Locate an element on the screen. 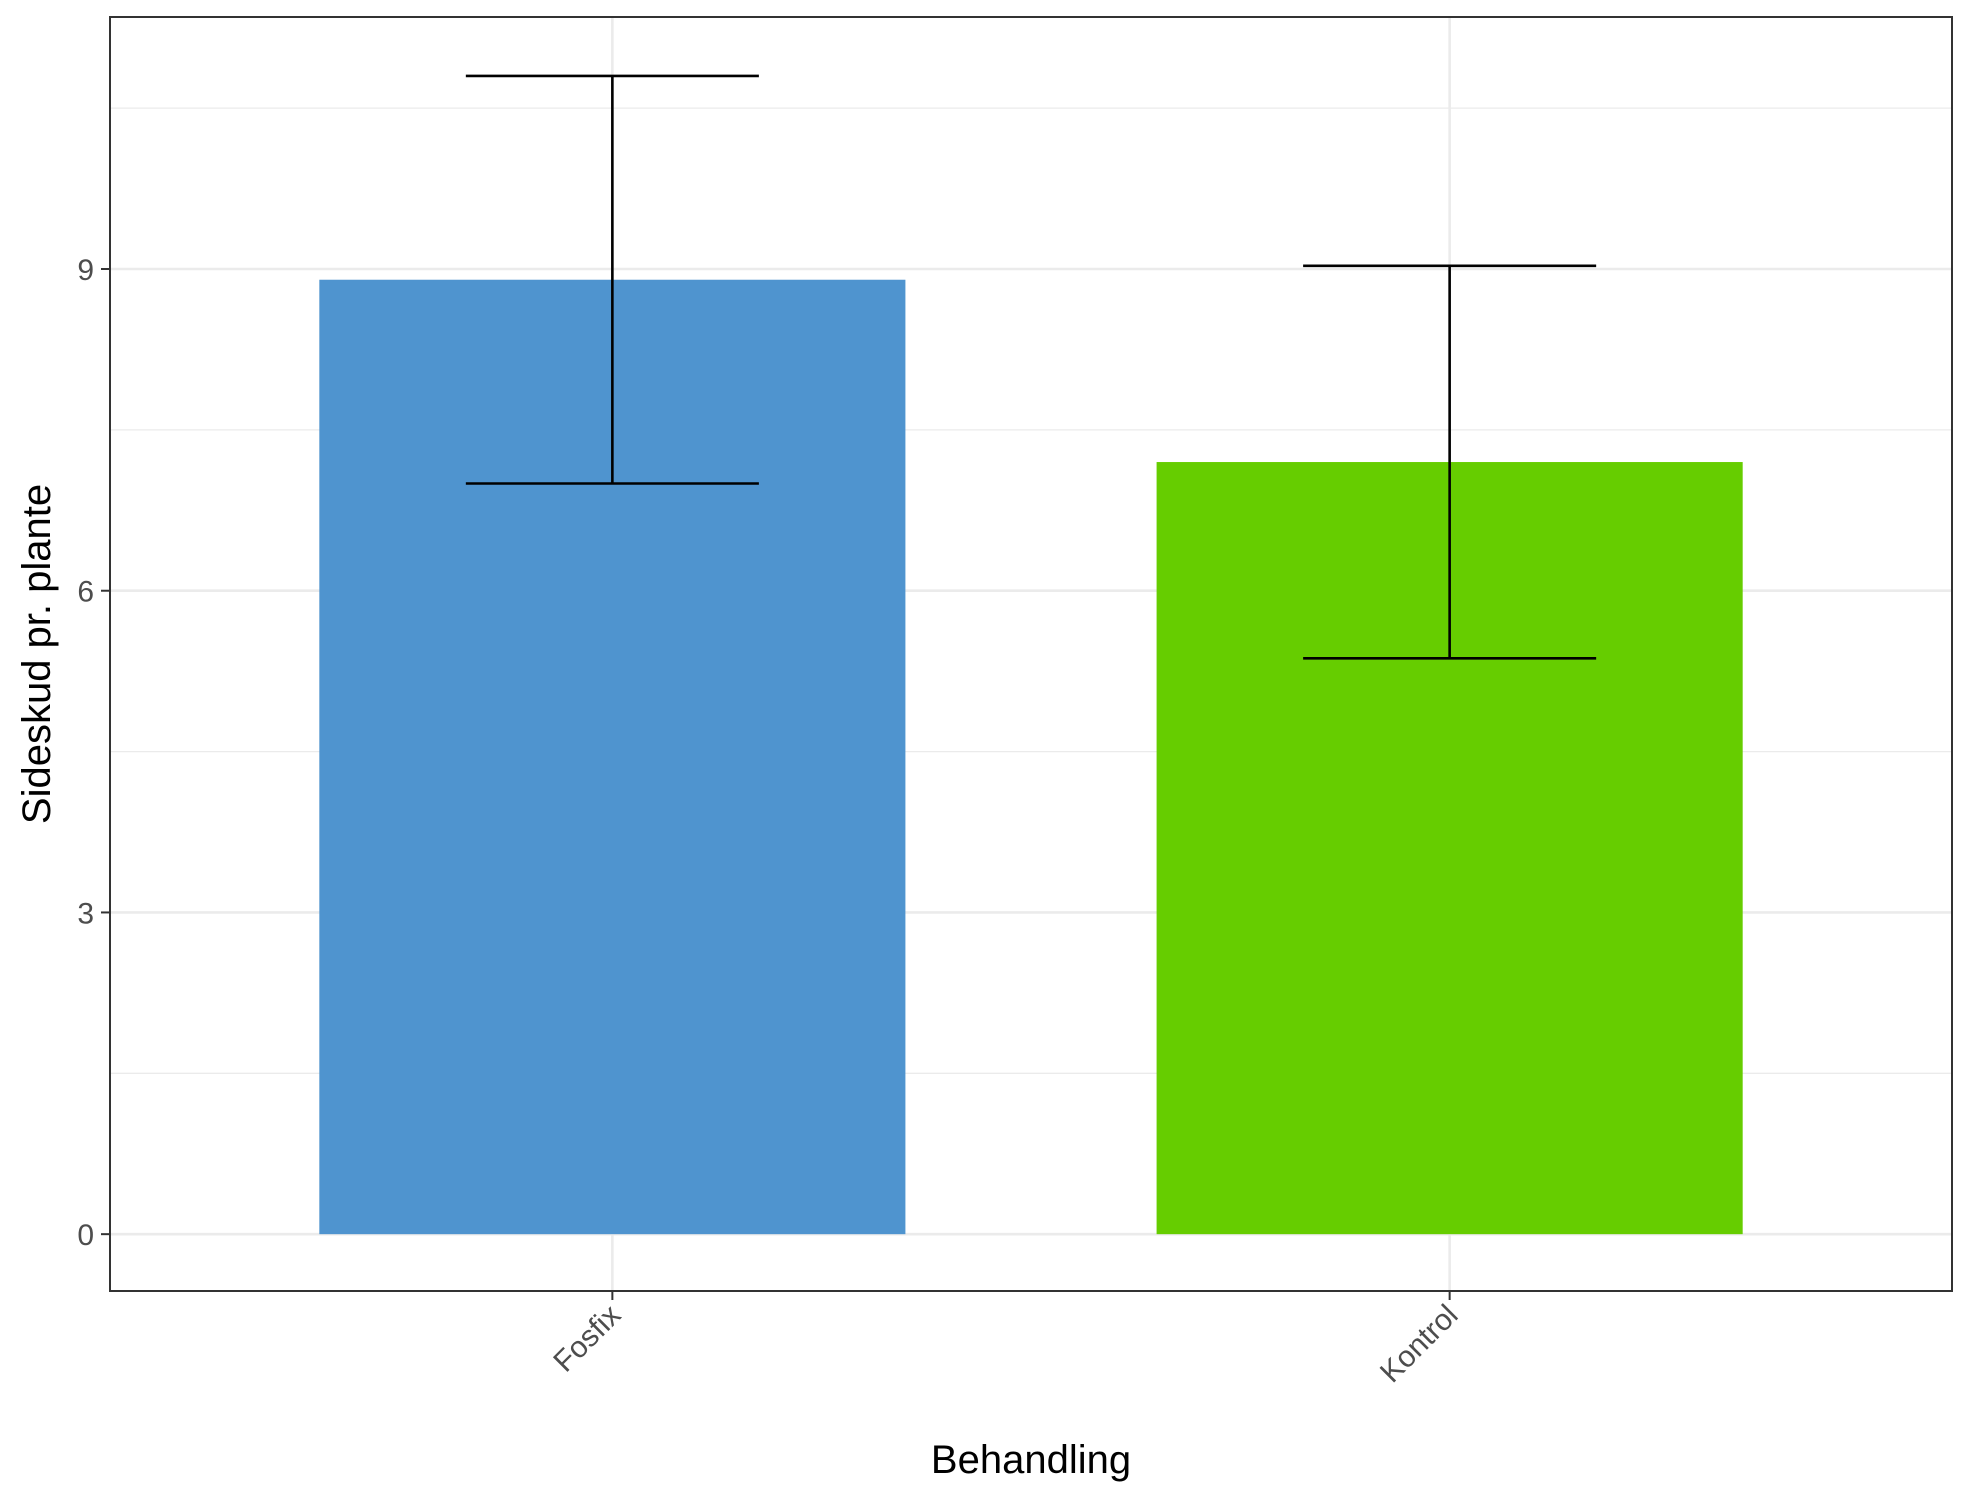 The image size is (1968, 1500). y-tick-label: 6 is located at coordinates (85, 592).